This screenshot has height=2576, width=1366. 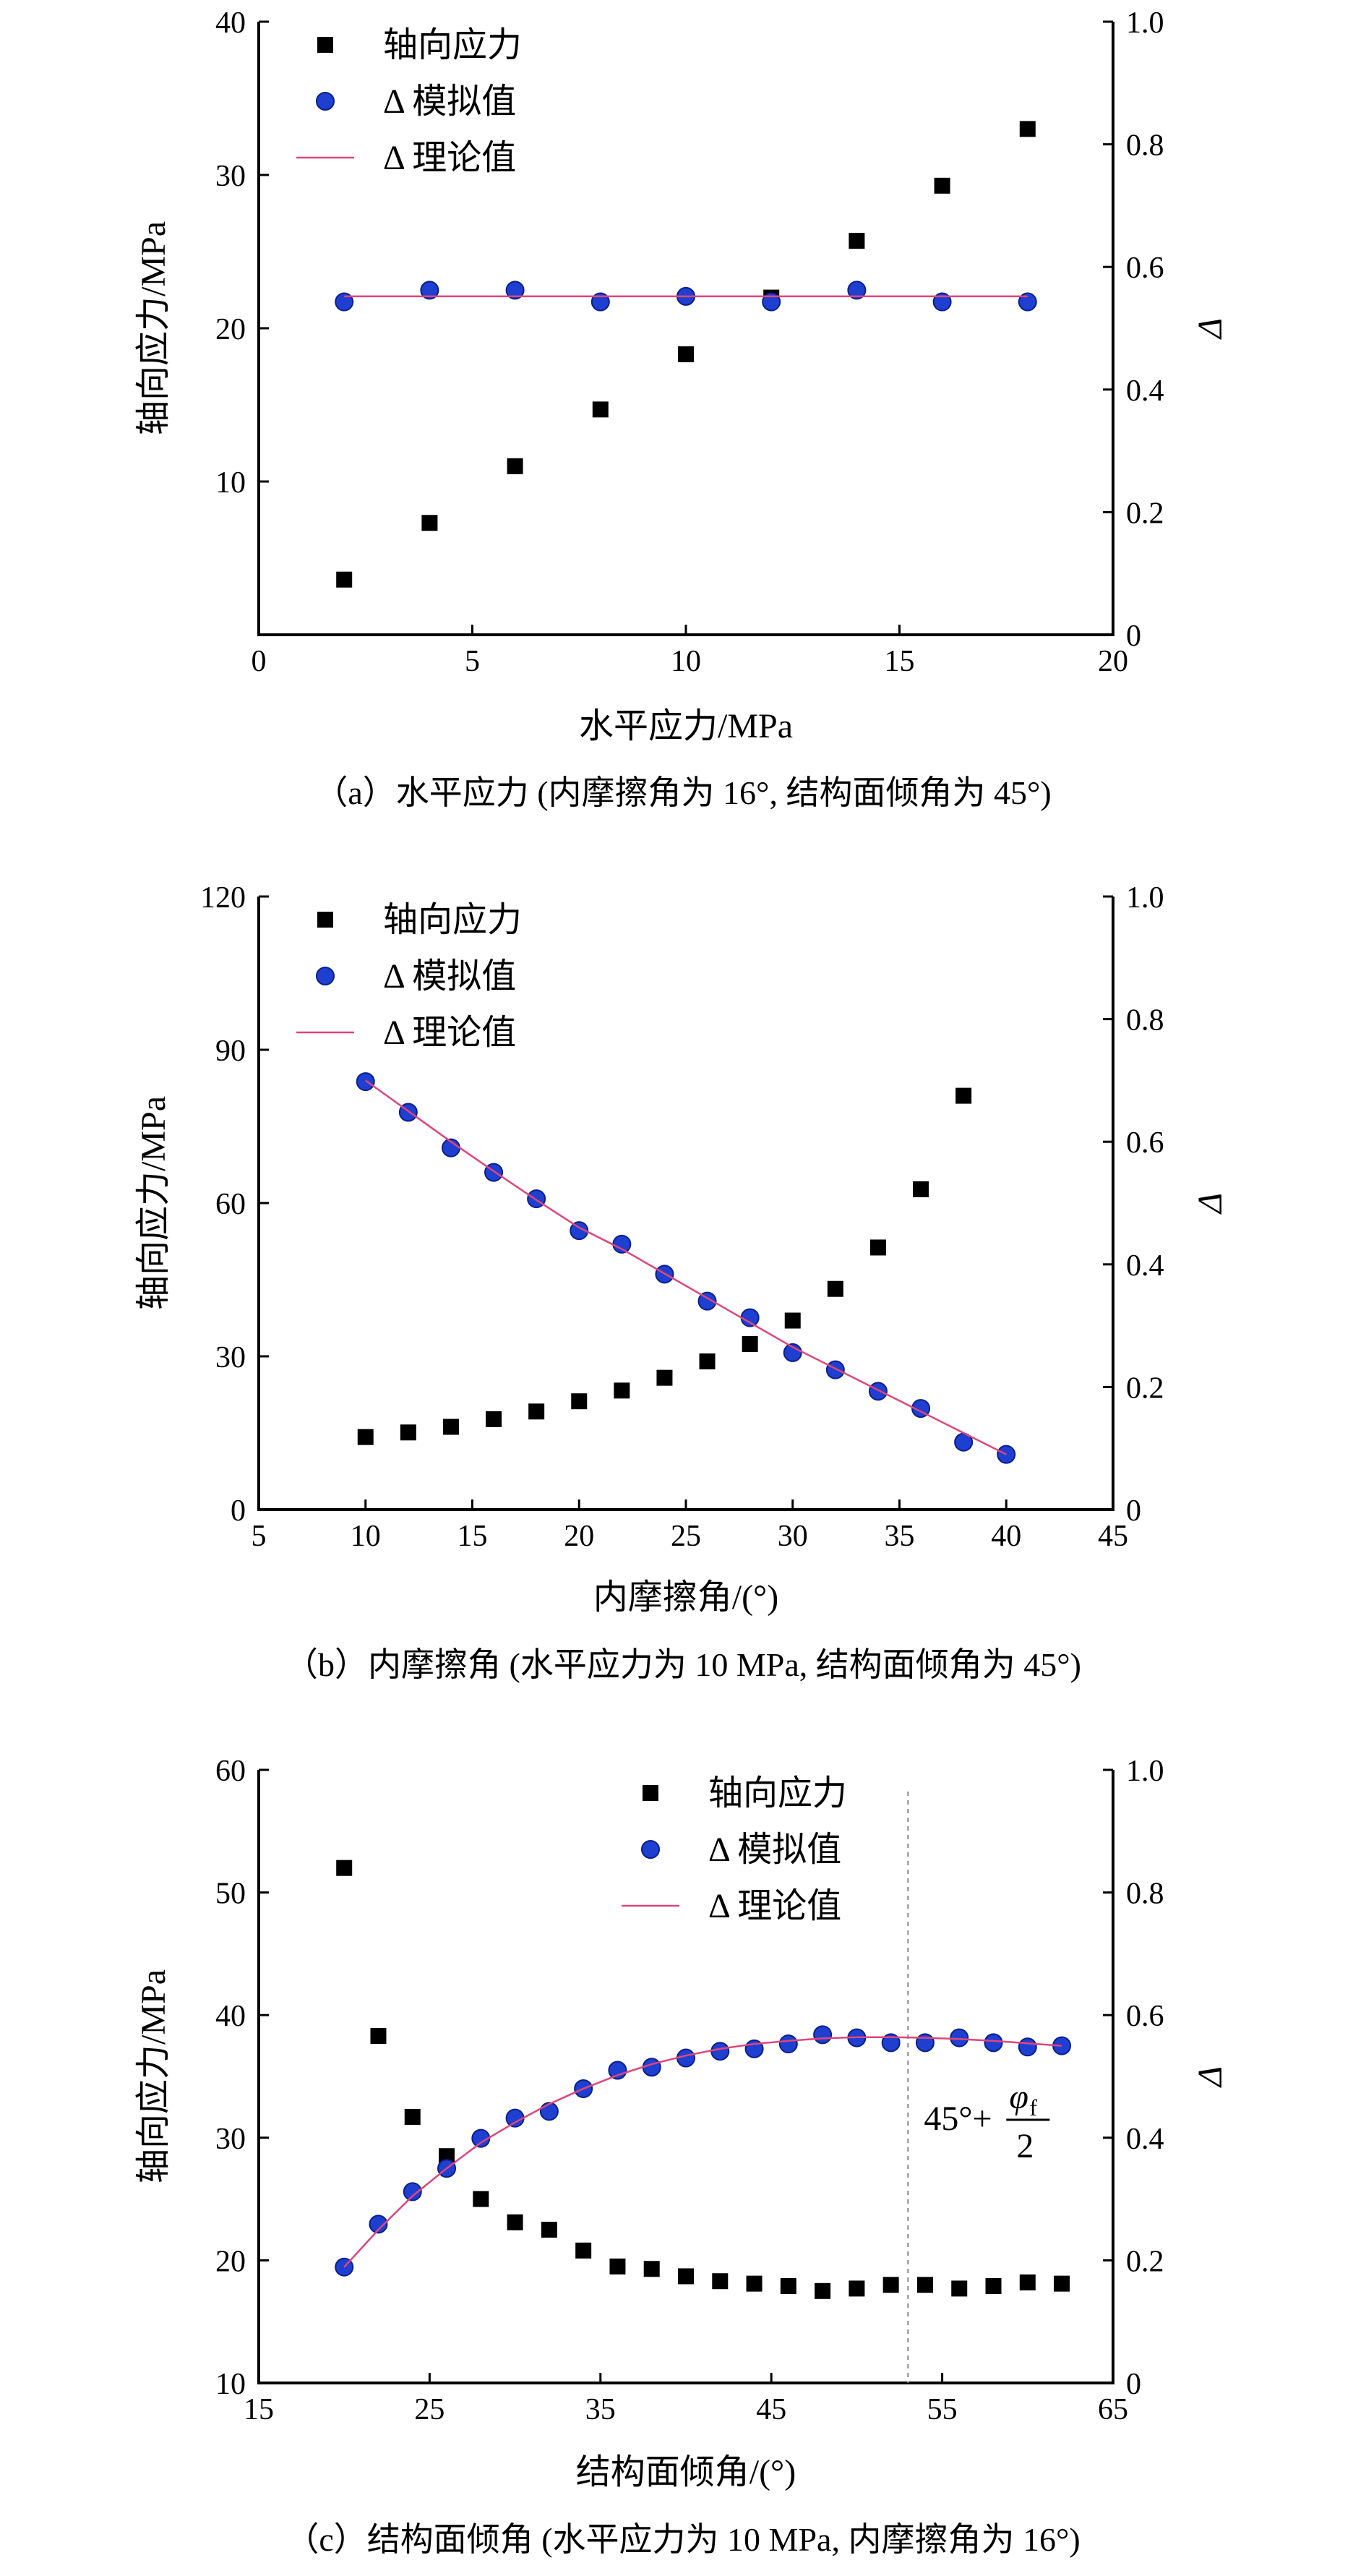 What do you see at coordinates (942, 2409) in the screenshot?
I see `x-tick-label: 55` at bounding box center [942, 2409].